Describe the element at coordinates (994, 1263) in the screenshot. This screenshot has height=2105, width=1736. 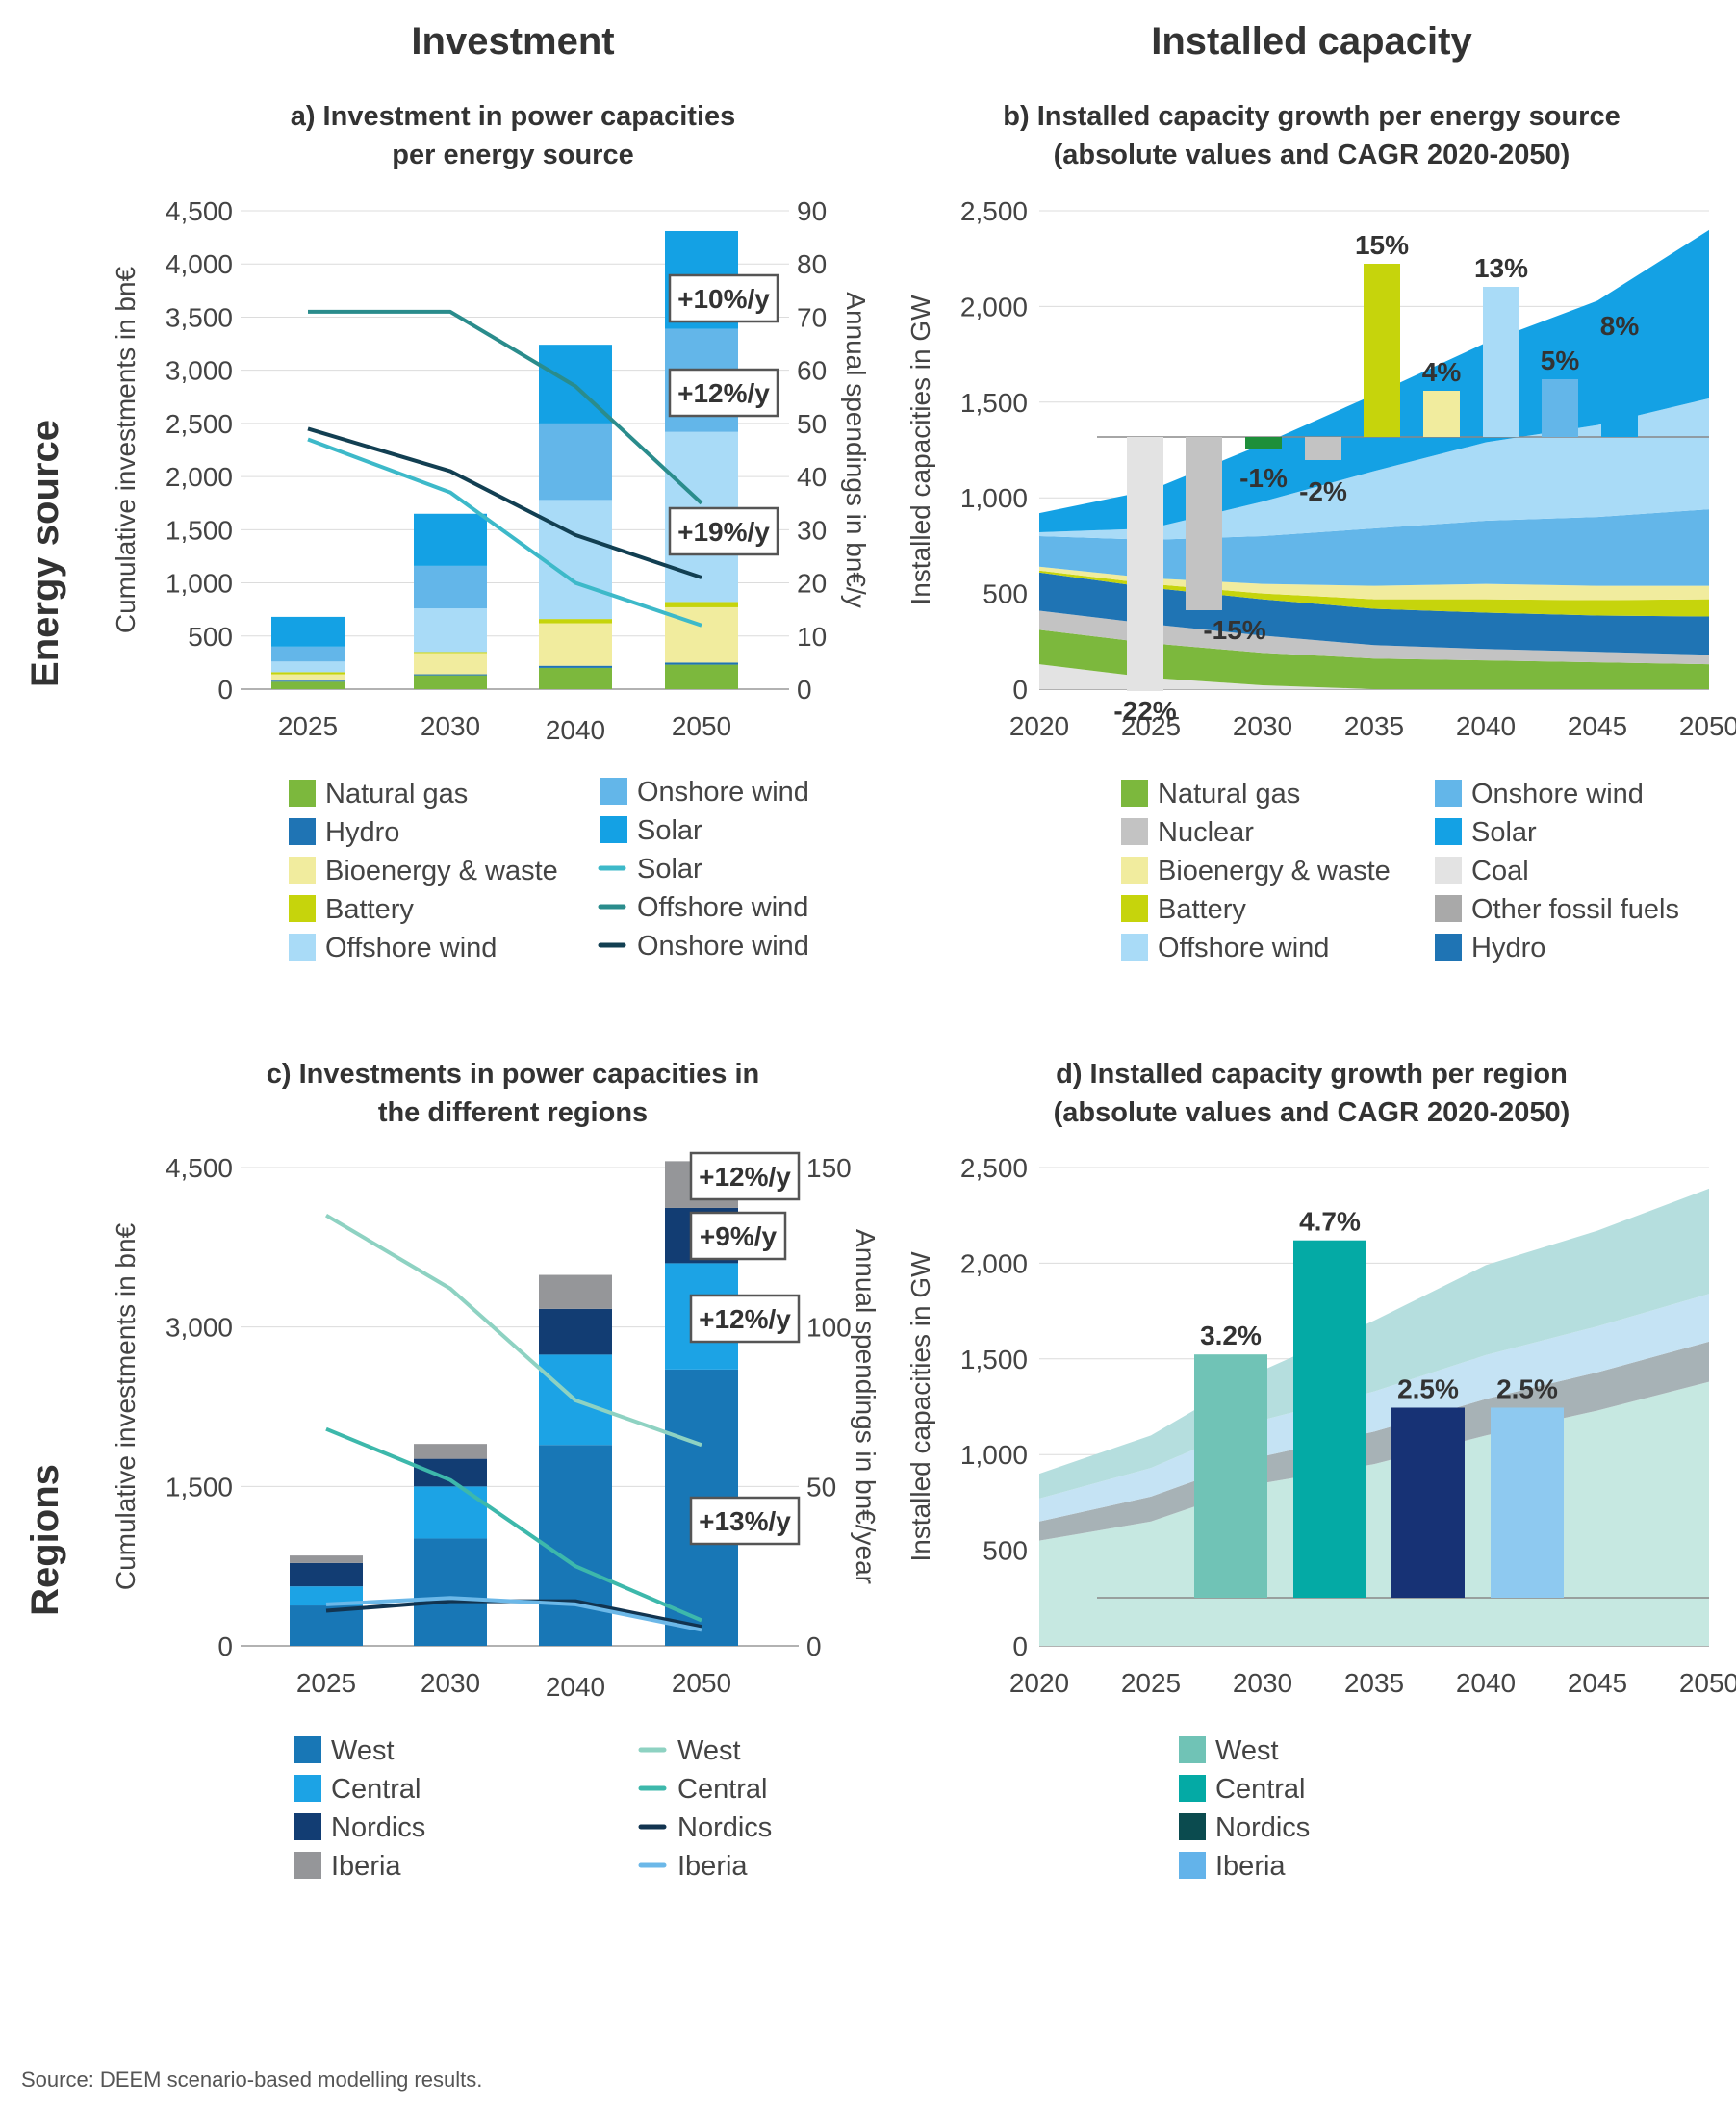
I see `y-axis-tick: 2,000` at that location.